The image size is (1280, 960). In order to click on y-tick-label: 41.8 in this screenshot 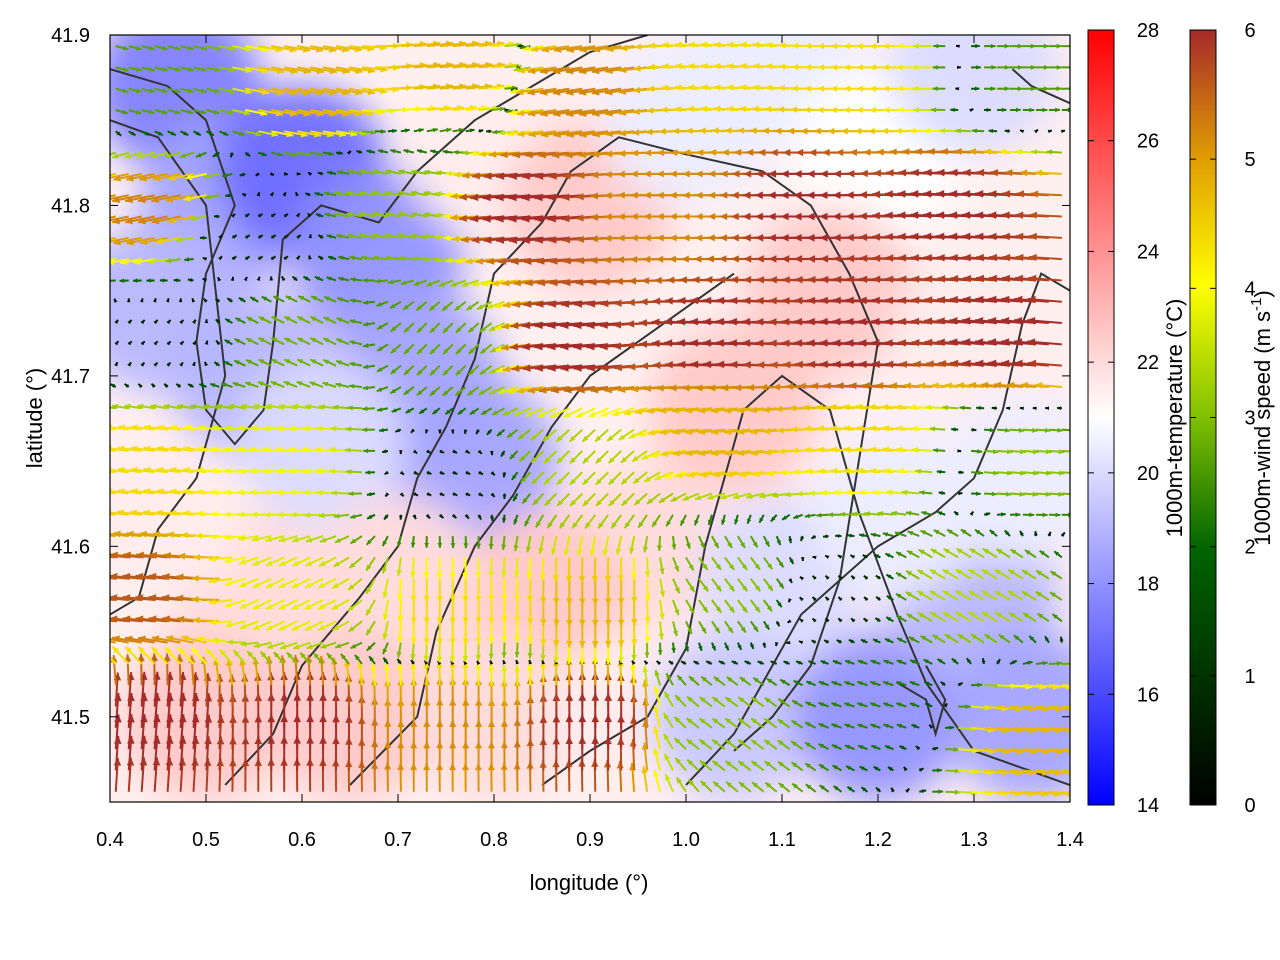, I will do `click(70, 206)`.